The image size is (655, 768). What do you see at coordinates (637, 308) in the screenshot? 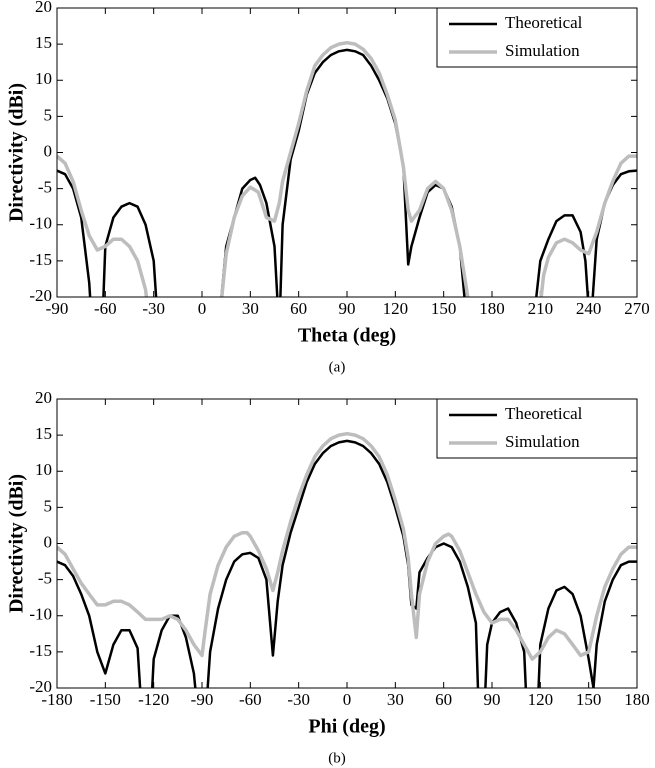
I see `x-tick-label: 270` at bounding box center [637, 308].